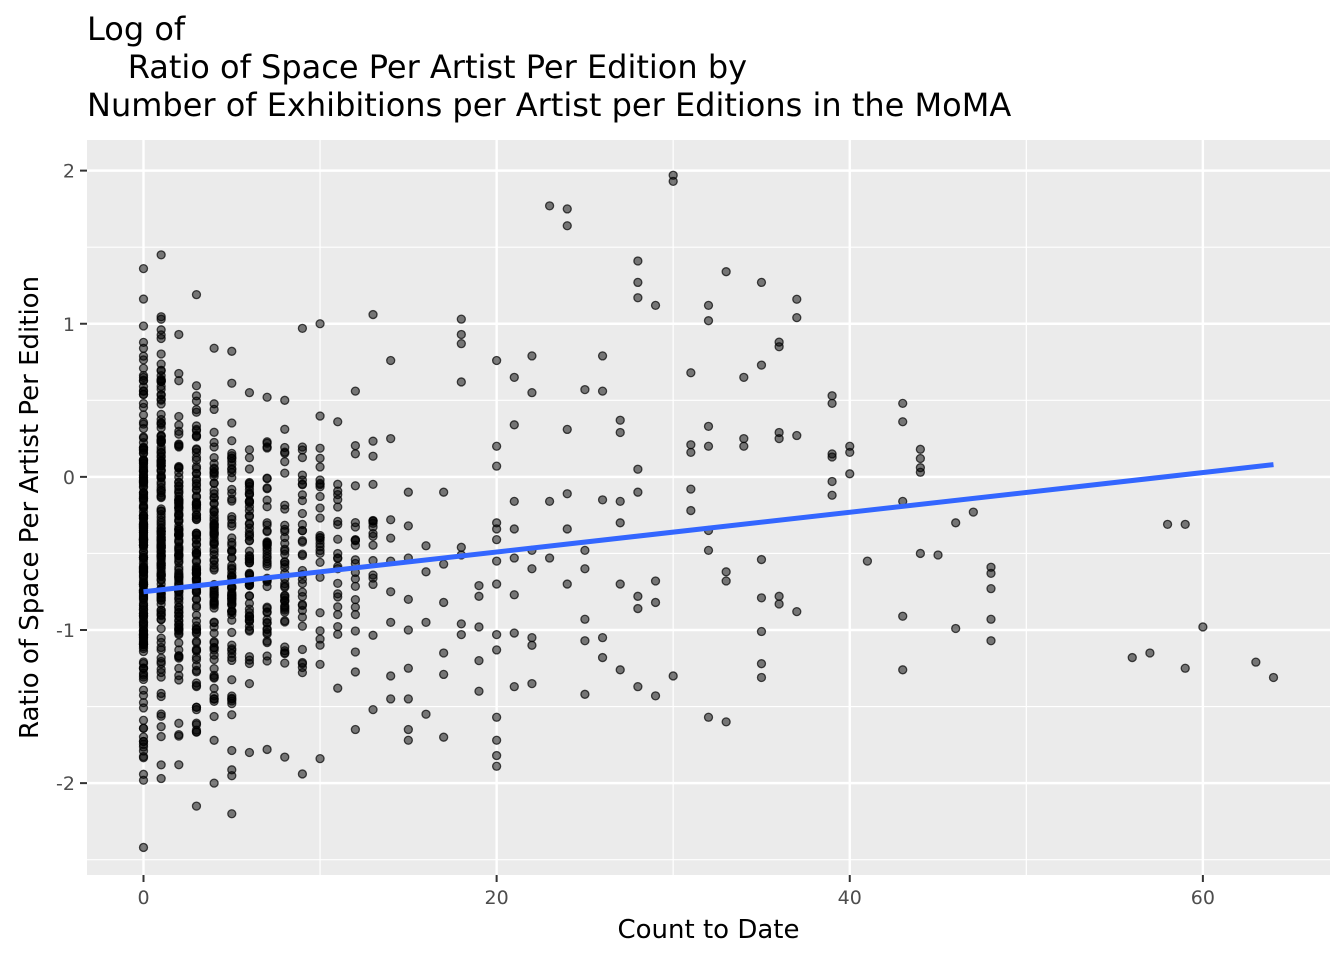  I want to click on x-tick-label: 40, so click(850, 898).